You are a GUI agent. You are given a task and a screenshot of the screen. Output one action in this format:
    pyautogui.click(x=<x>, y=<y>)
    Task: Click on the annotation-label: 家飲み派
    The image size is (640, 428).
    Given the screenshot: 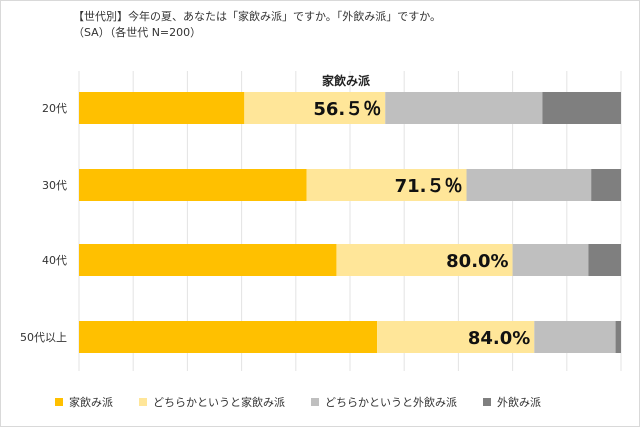 What is the action you would take?
    pyautogui.click(x=346, y=80)
    